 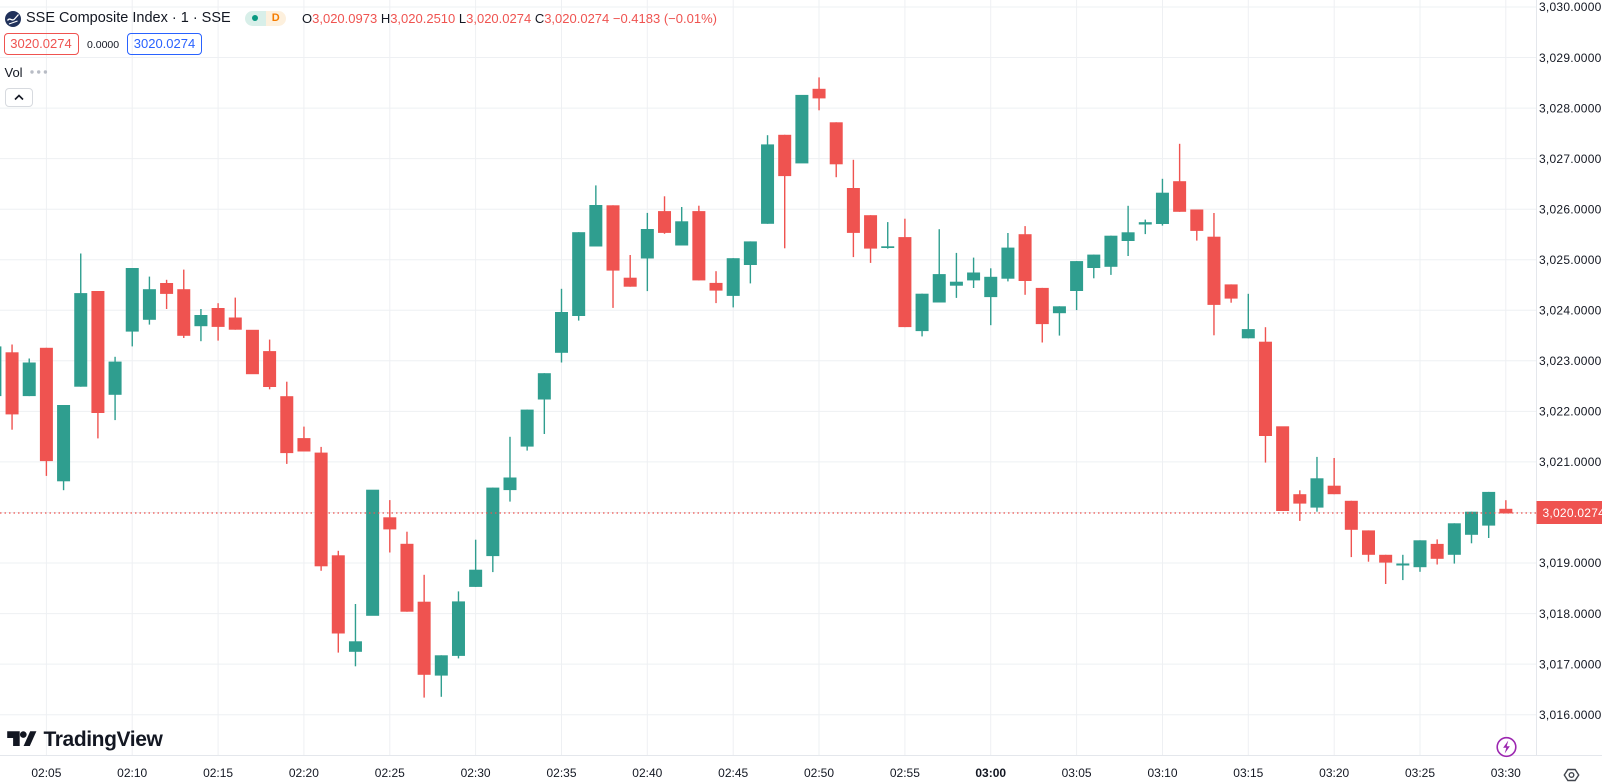 I want to click on svg-text: 3,023.0000, so click(x=1570, y=361).